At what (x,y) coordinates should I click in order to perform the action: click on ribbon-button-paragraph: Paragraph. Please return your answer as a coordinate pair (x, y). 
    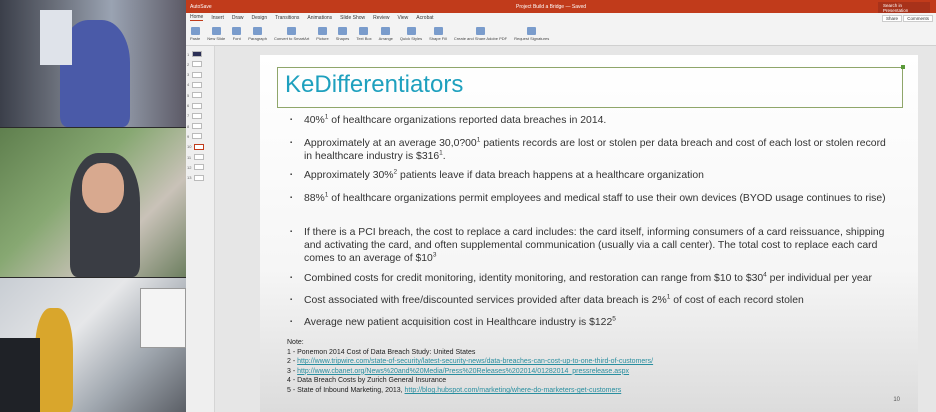
    Looking at the image, I should click on (257, 33).